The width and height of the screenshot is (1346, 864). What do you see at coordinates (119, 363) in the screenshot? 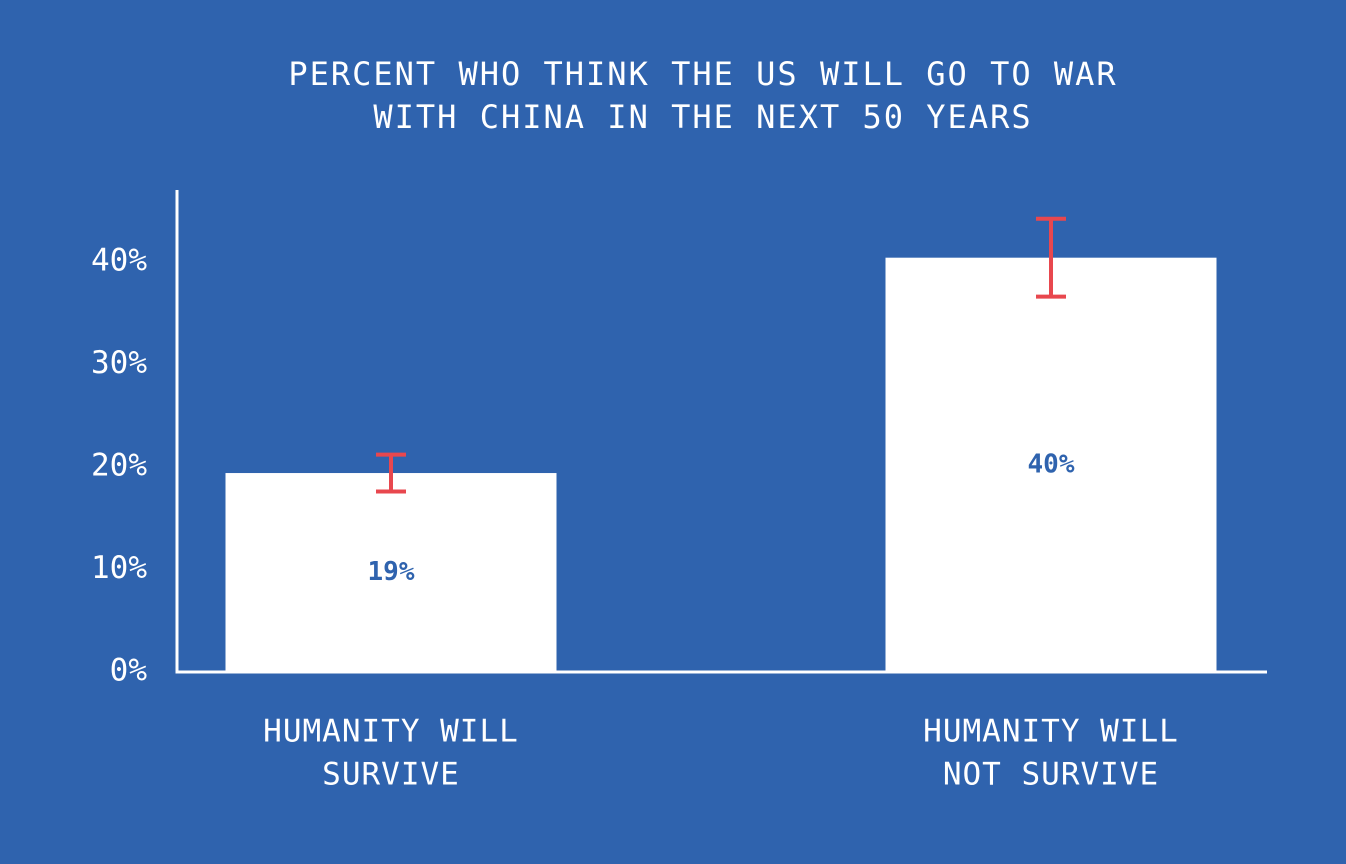
I see `y-tick-label: 30%` at bounding box center [119, 363].